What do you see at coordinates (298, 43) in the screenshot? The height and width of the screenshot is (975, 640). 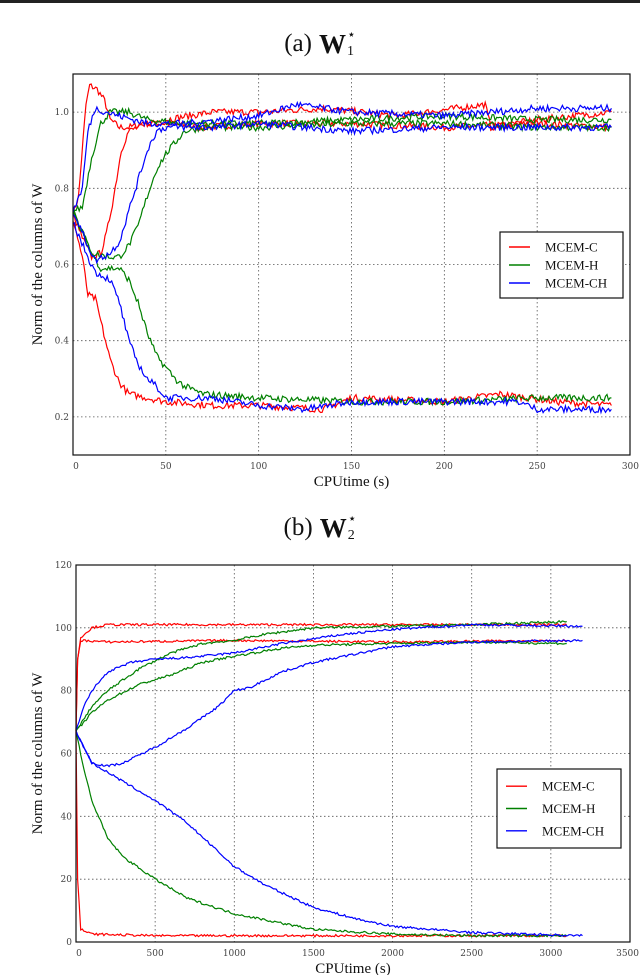 I see `title-prefix: (a)` at bounding box center [298, 43].